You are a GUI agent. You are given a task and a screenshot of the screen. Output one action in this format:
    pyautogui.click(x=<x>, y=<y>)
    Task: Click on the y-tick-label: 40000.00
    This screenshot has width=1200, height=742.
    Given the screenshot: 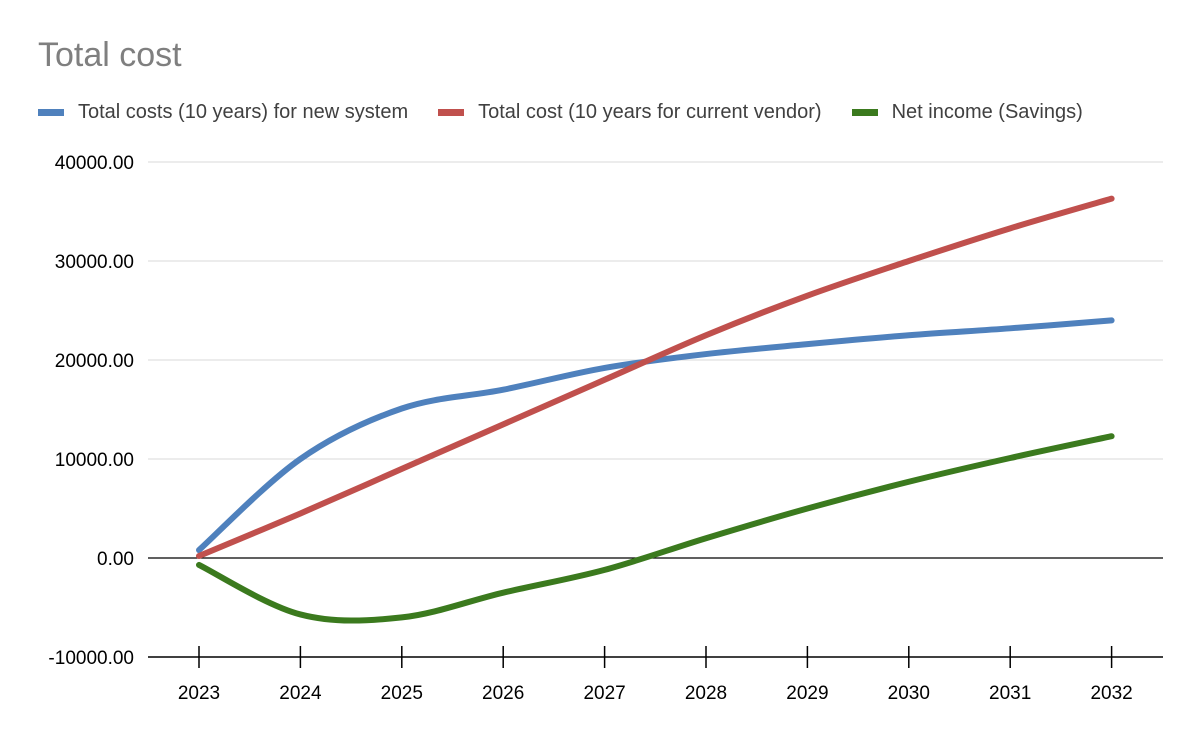 What is the action you would take?
    pyautogui.click(x=94, y=163)
    